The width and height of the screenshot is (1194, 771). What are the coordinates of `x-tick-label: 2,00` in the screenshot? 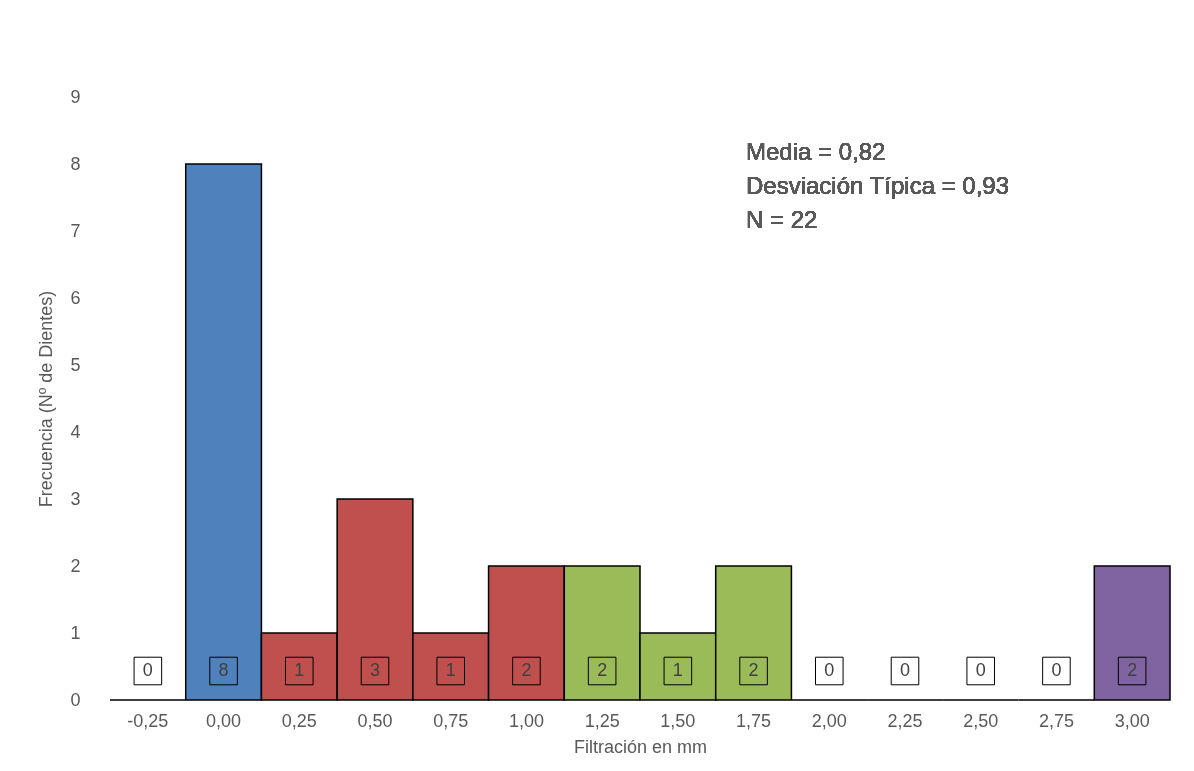 It's located at (829, 720).